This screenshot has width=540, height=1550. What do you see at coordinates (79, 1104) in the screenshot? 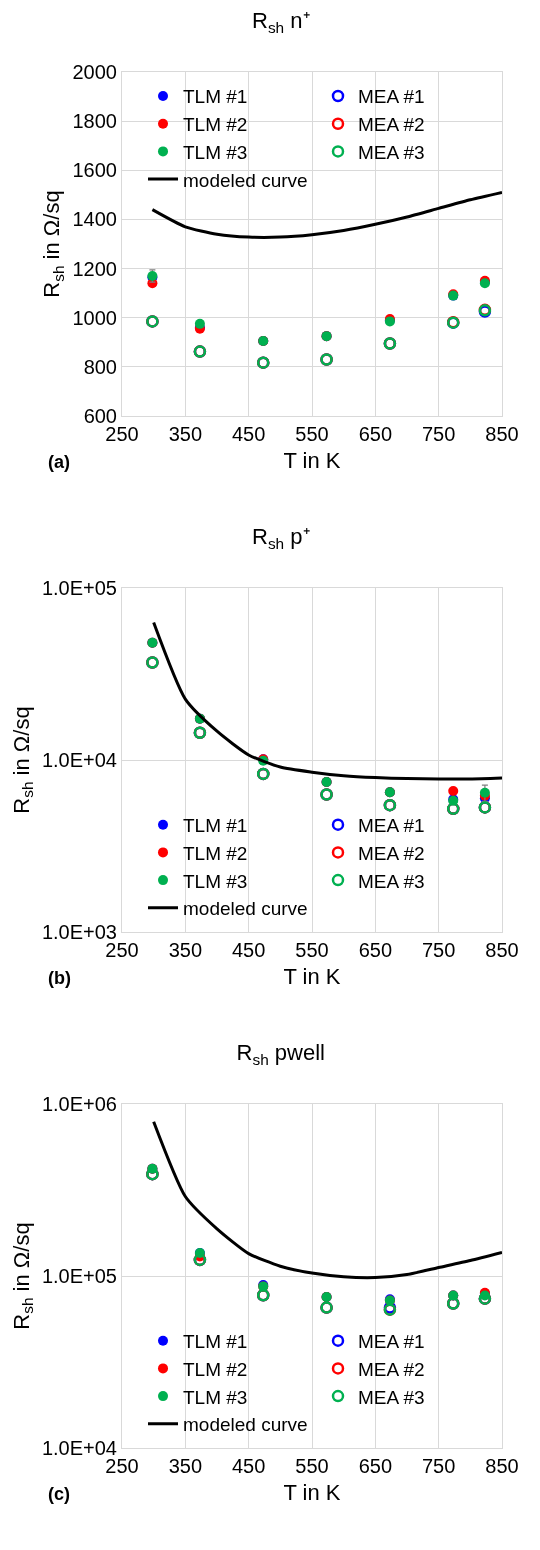
I see `y-tick-label: 1.0E+06` at bounding box center [79, 1104].